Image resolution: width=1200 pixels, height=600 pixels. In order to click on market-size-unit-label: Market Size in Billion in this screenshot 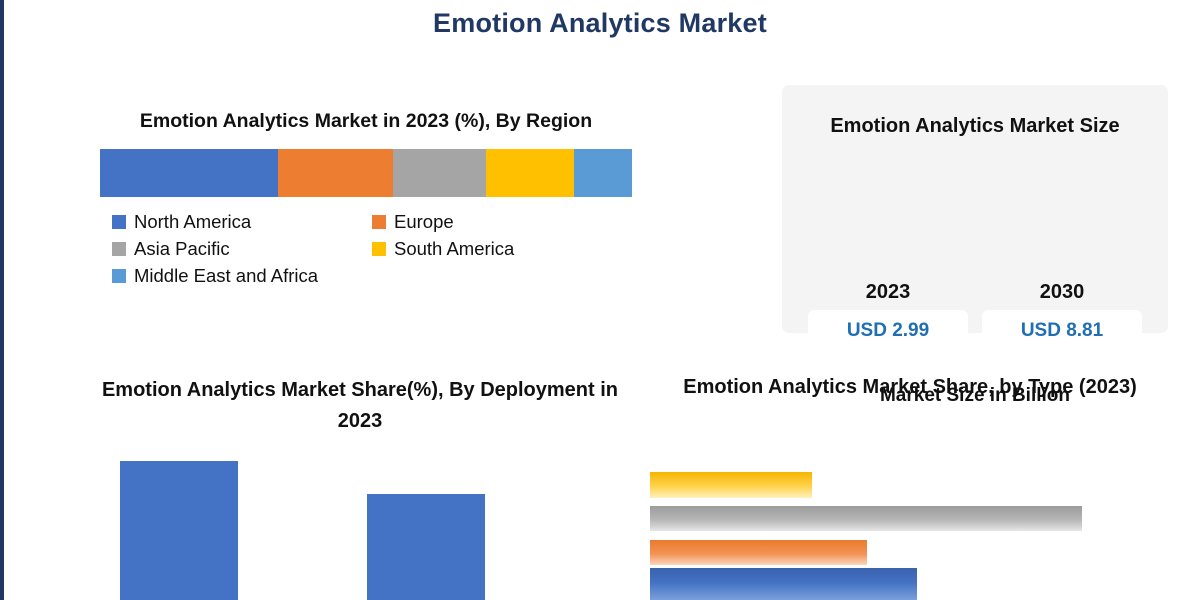, I will do `click(975, 395)`.